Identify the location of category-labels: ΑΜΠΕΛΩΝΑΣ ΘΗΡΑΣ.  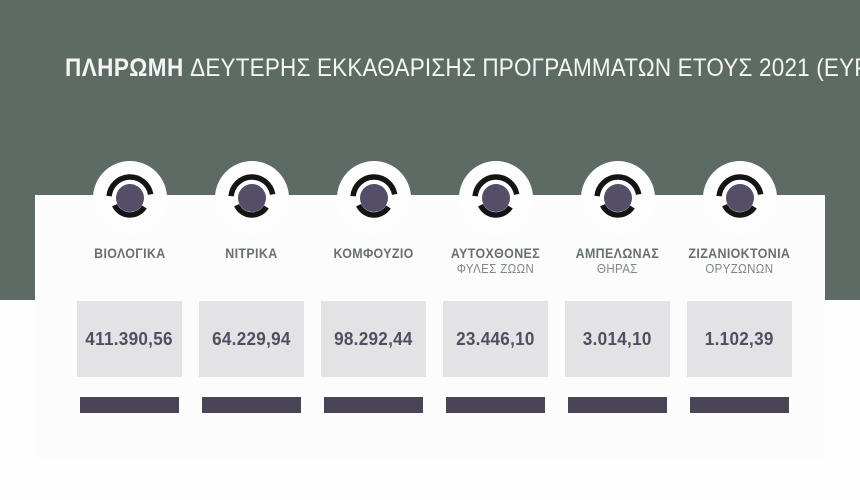
(617, 267).